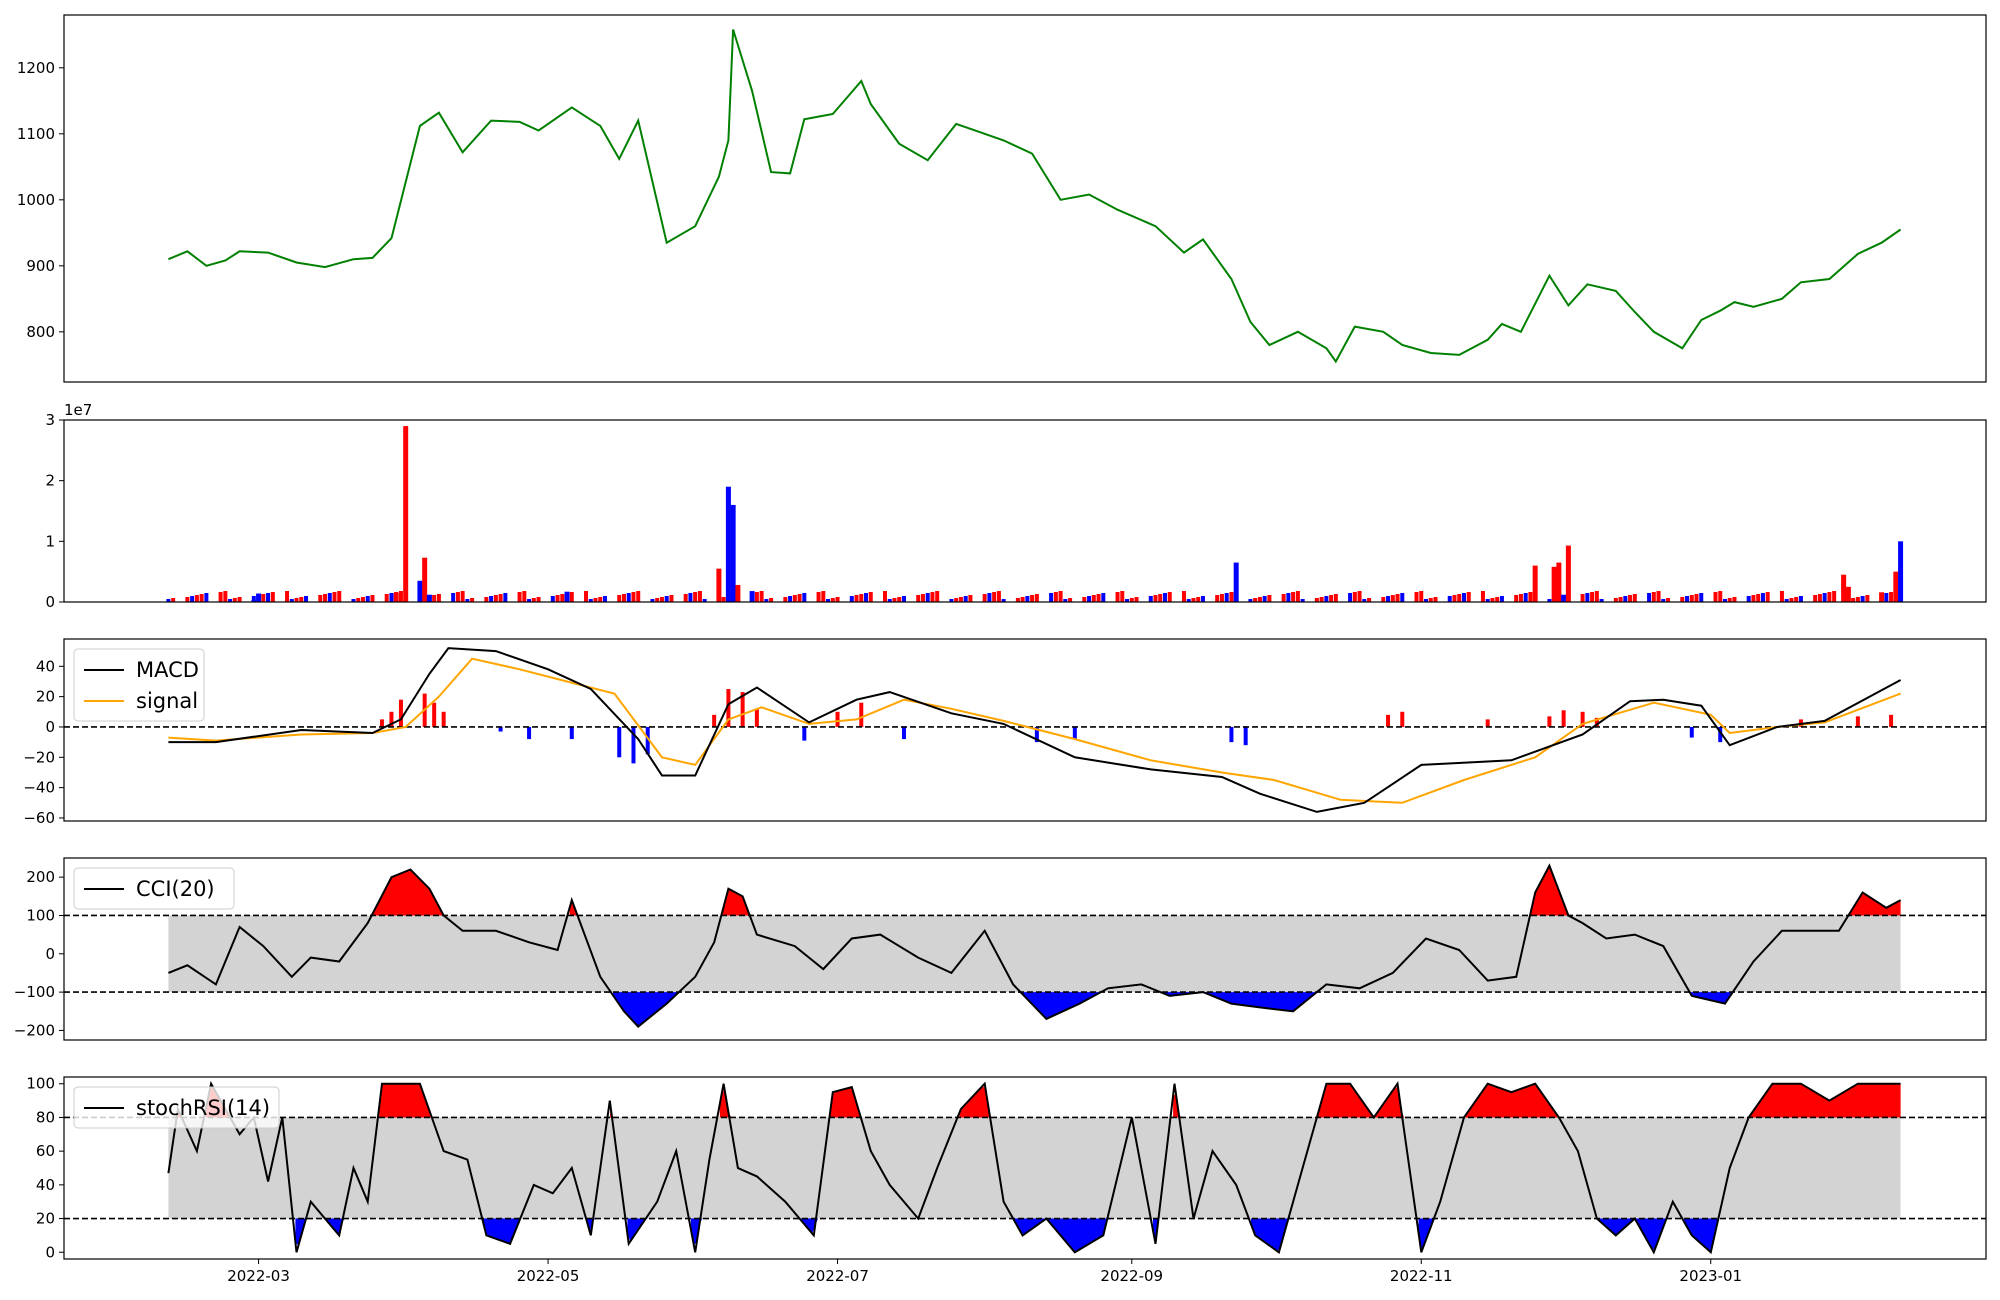 Image resolution: width=2000 pixels, height=1300 pixels. I want to click on macd-legend-label: MACD, so click(167, 670).